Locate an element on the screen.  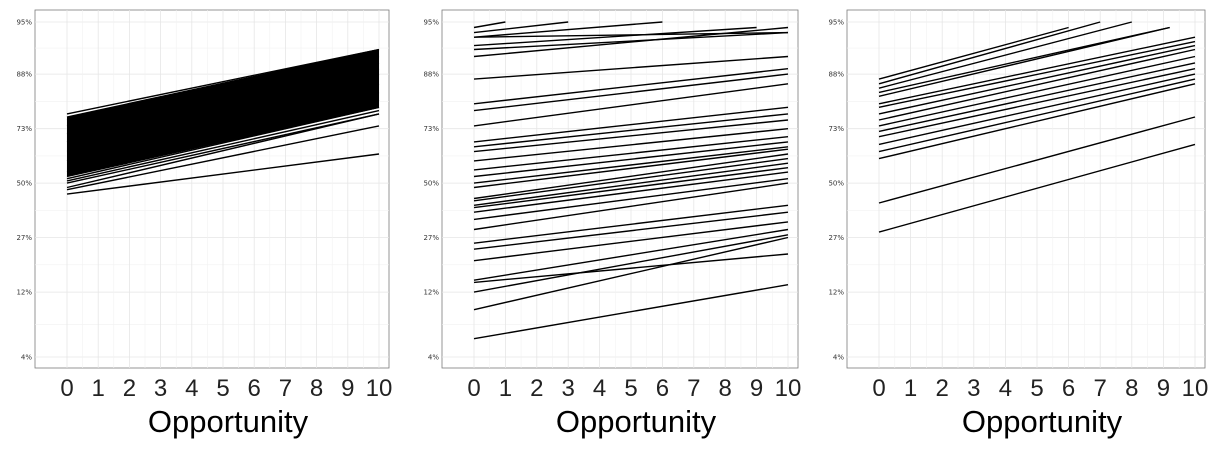
x-tick-labels: 0 1 2 3 4 5 6 7 8 9 10 is located at coordinates (1040, 388).